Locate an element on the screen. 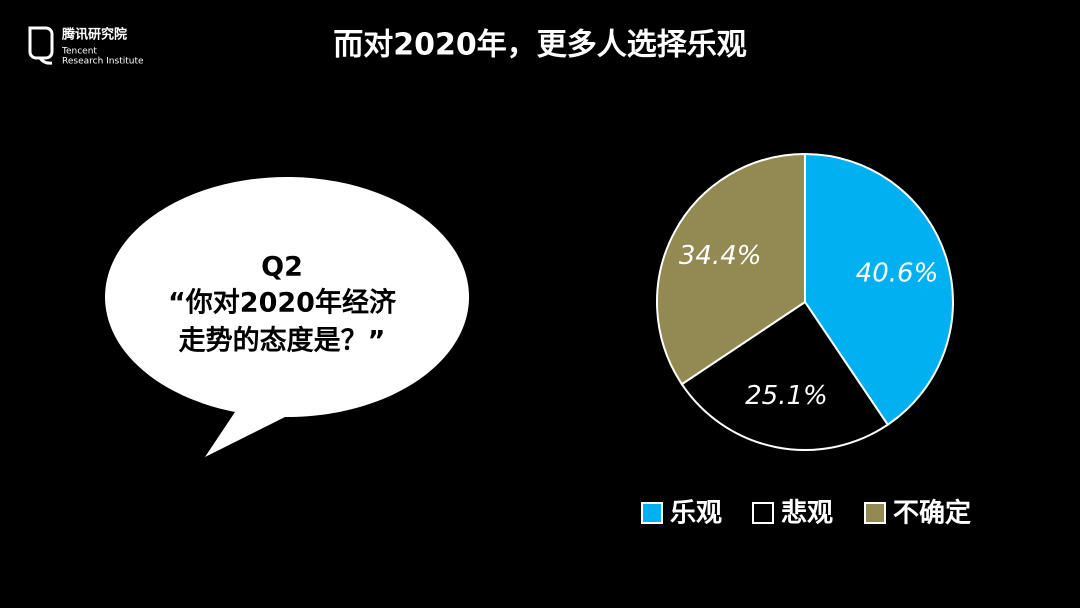  legend-label: 乐观 is located at coordinates (696, 514).